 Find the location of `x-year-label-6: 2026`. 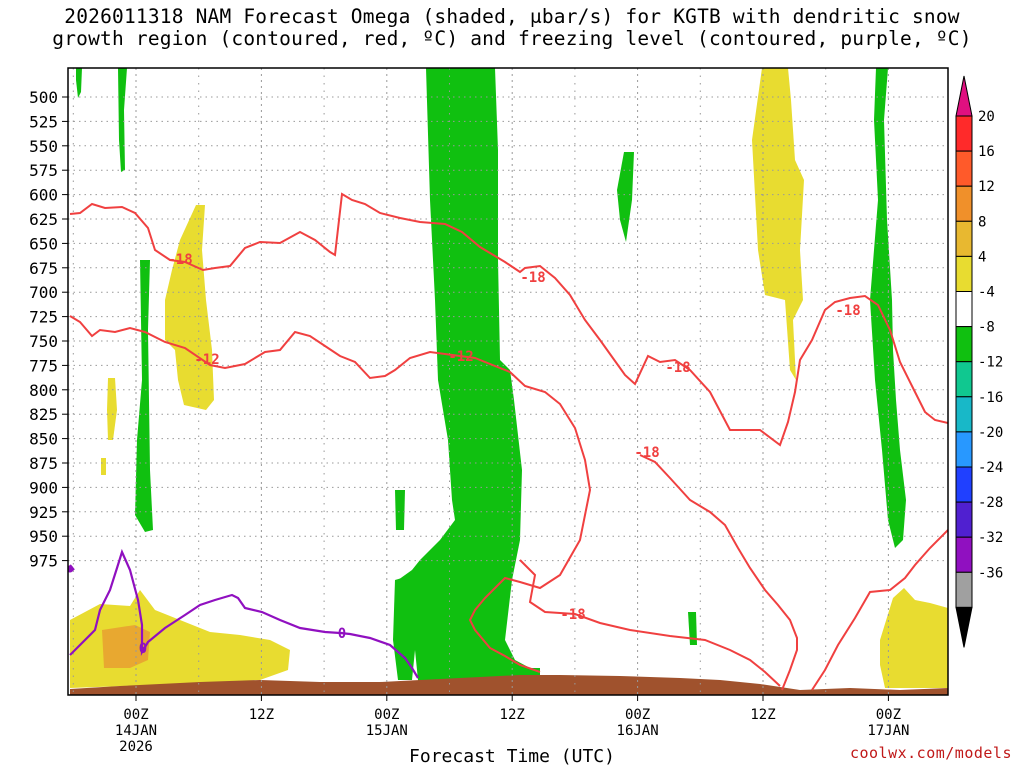

x-year-label-6: 2026 is located at coordinates (136, 747).